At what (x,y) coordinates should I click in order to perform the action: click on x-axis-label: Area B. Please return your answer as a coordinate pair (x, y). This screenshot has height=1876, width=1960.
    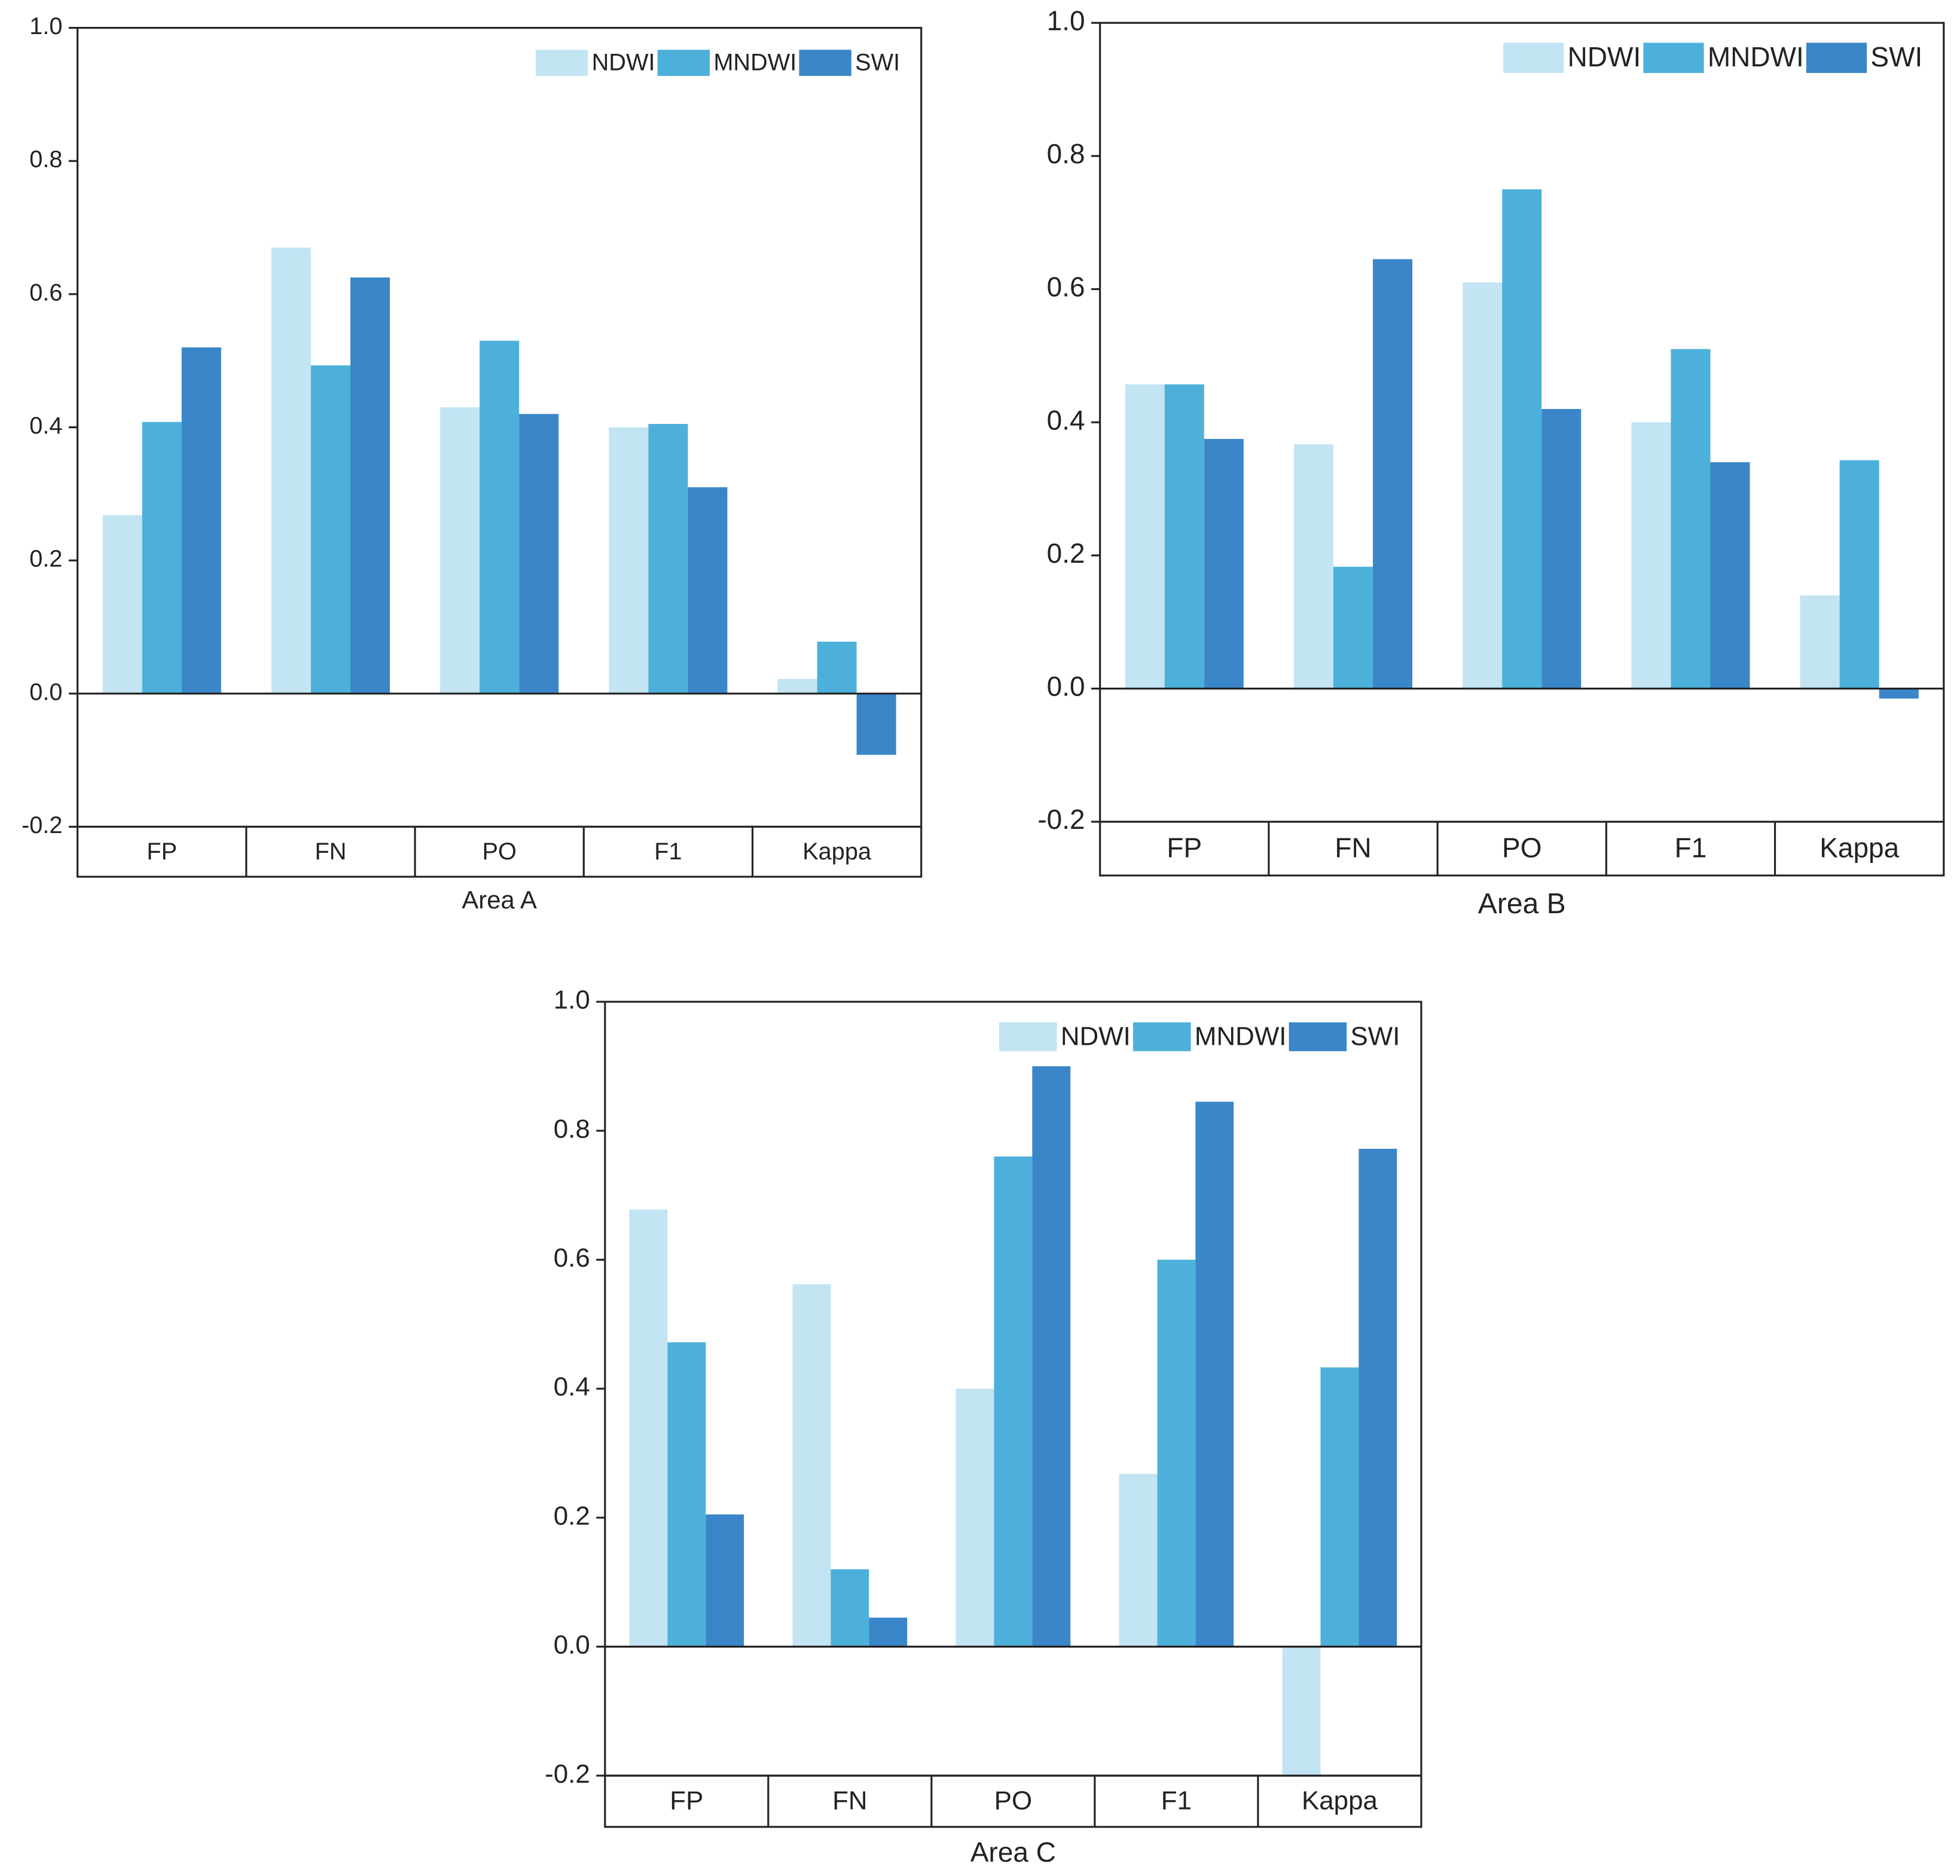
    Looking at the image, I should click on (1522, 904).